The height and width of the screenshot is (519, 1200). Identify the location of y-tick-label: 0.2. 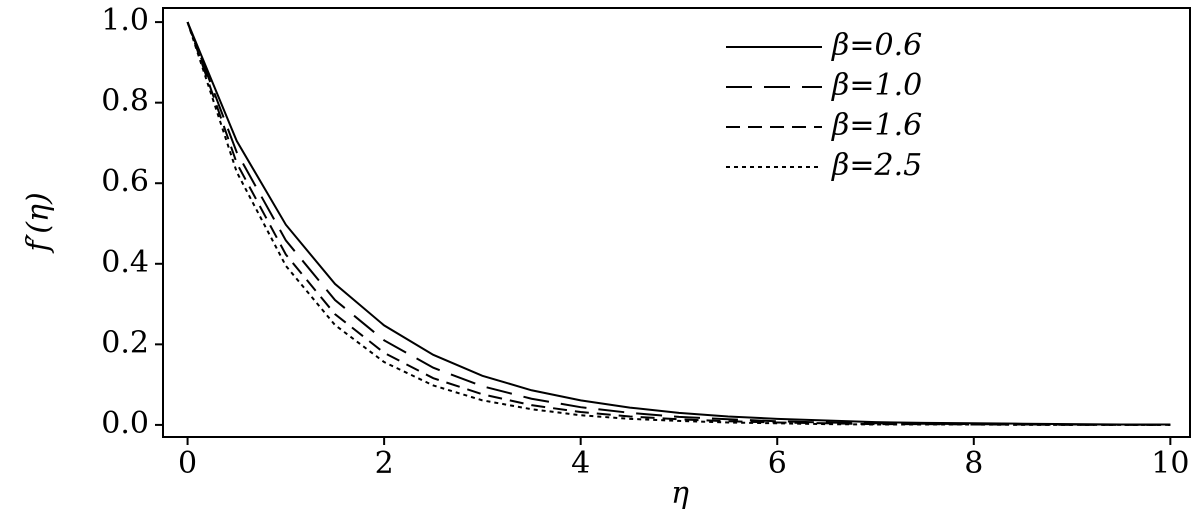
(125, 342).